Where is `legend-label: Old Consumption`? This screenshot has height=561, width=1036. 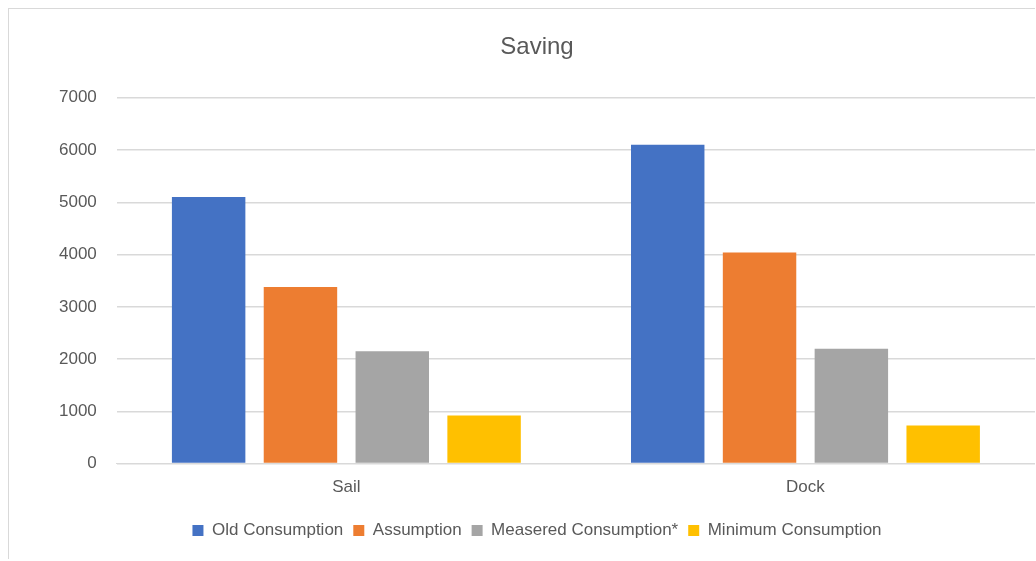
legend-label: Old Consumption is located at coordinates (277, 530).